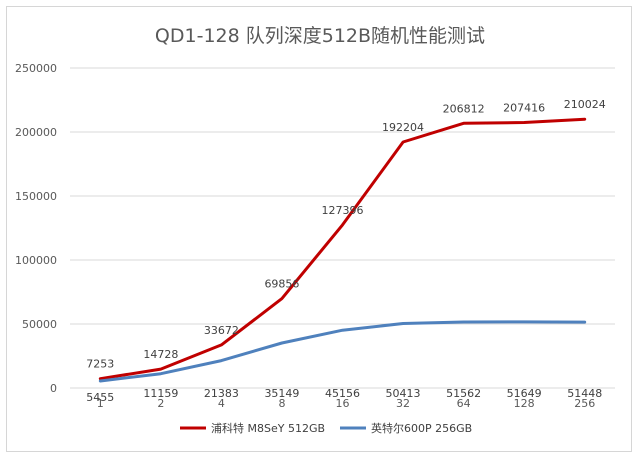 The width and height of the screenshot is (640, 461). I want to click on data-label: 7253, so click(100, 364).